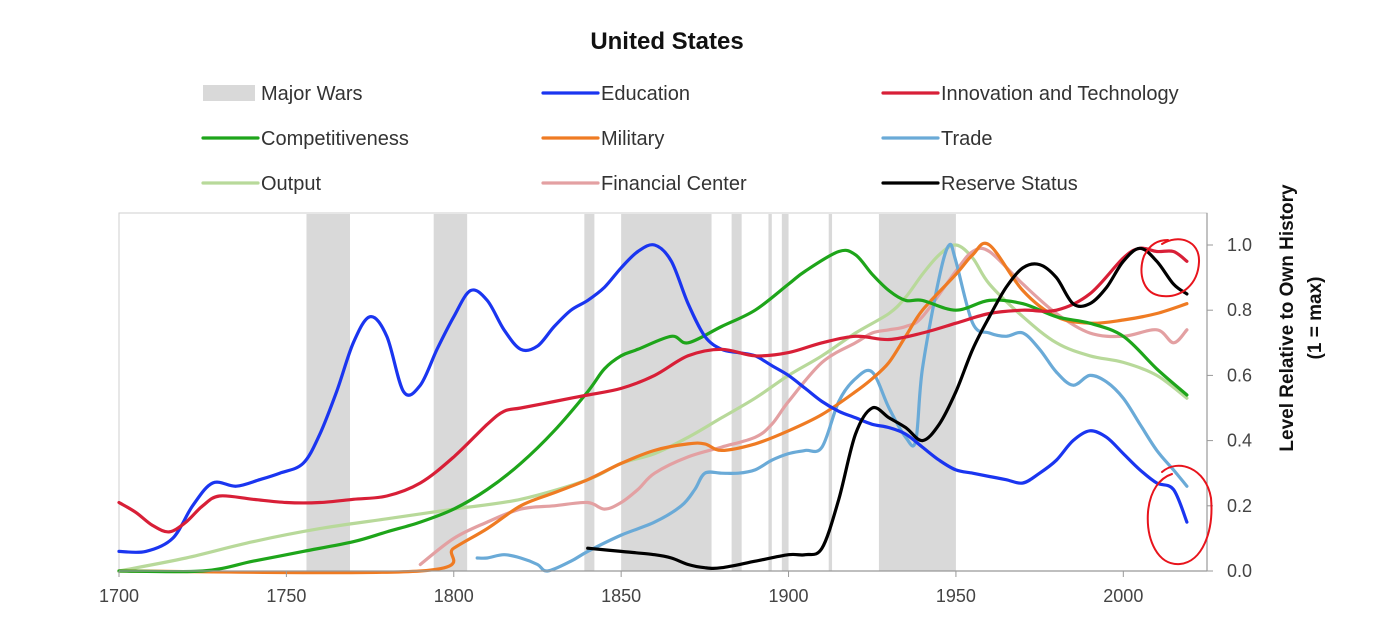  I want to click on legend-item-competitiveness: Competitiveness, so click(305, 139).